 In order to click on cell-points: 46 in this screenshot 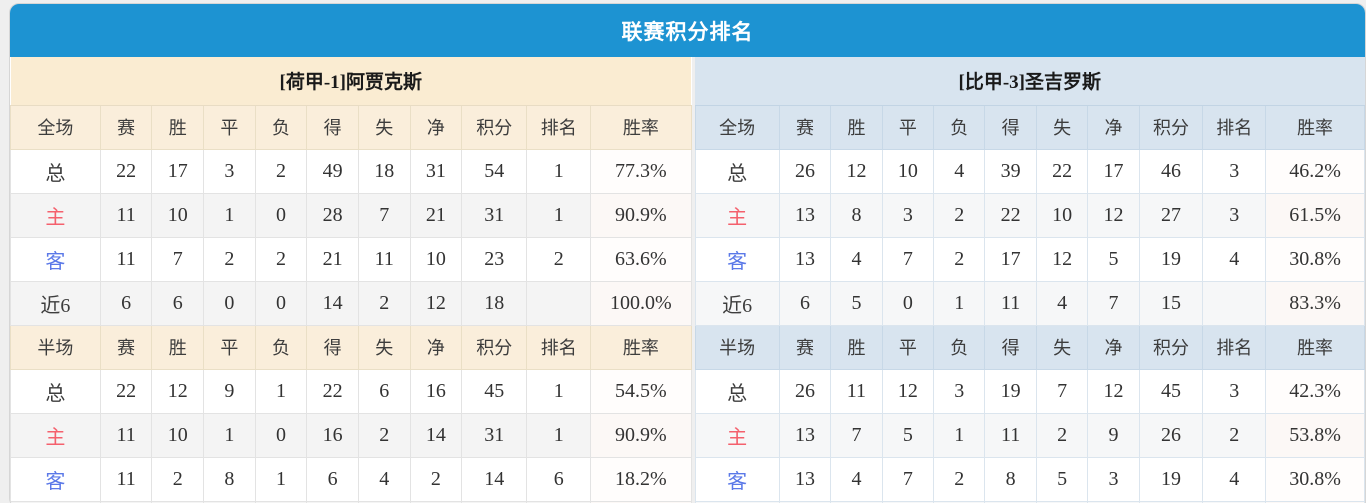, I will do `click(1171, 171)`.